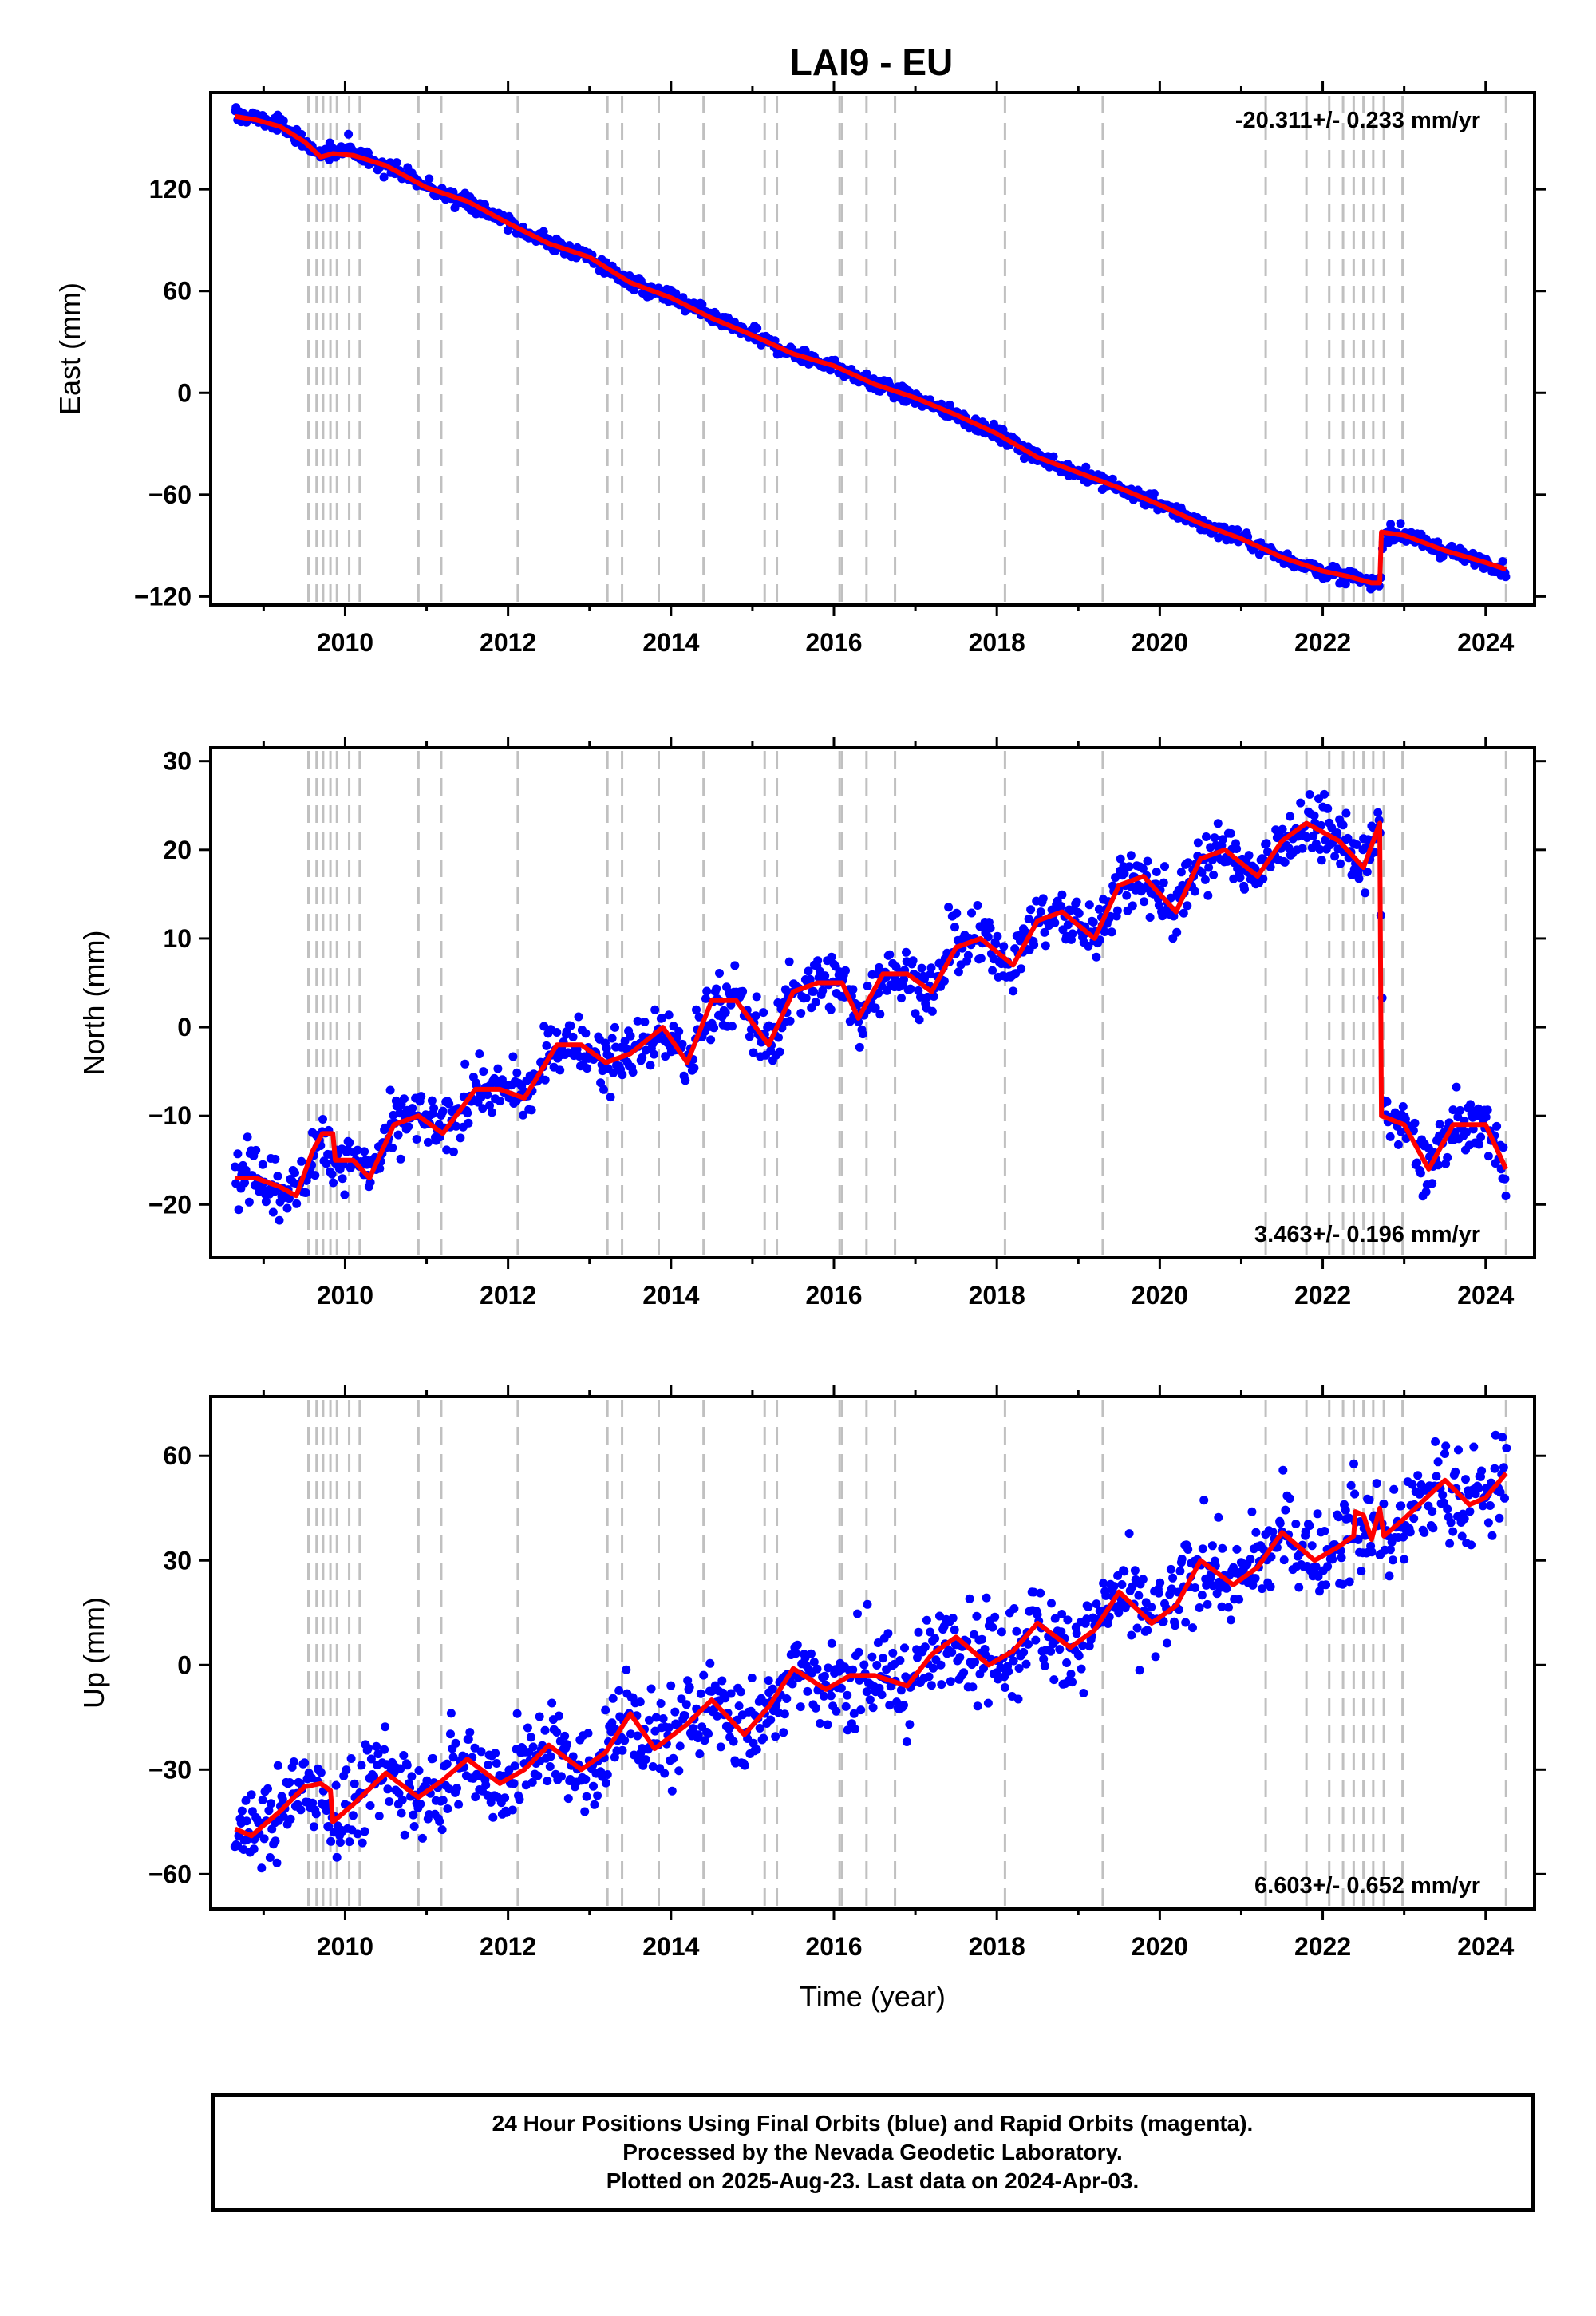 The width and height of the screenshot is (1596, 2316). Describe the element at coordinates (170, 1770) in the screenshot. I see `y-tick-label: −30` at that location.